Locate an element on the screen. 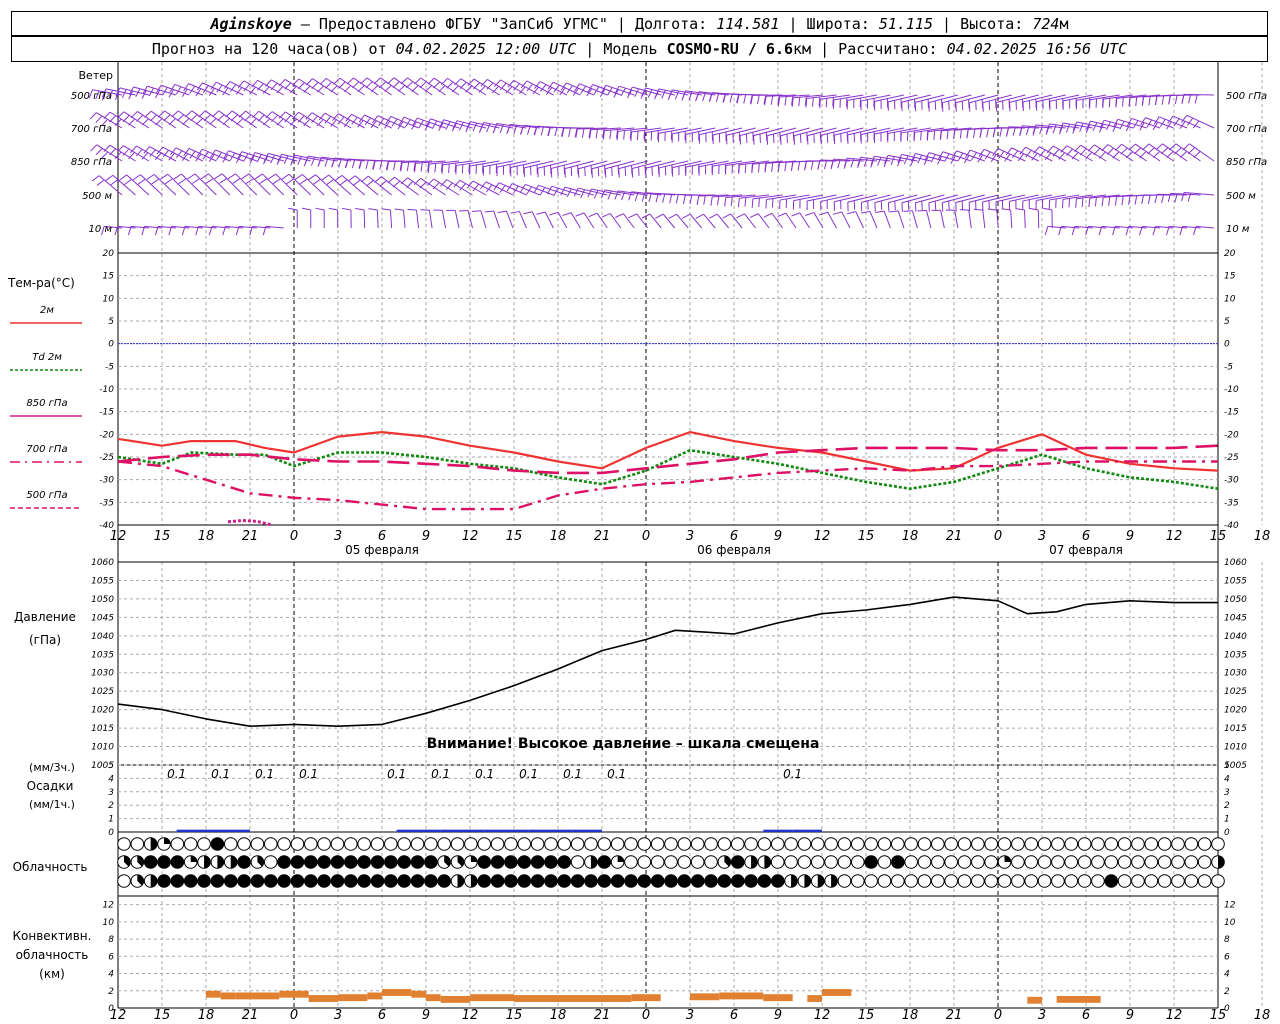  hour-tick-label: 15 is located at coordinates (866, 1015).